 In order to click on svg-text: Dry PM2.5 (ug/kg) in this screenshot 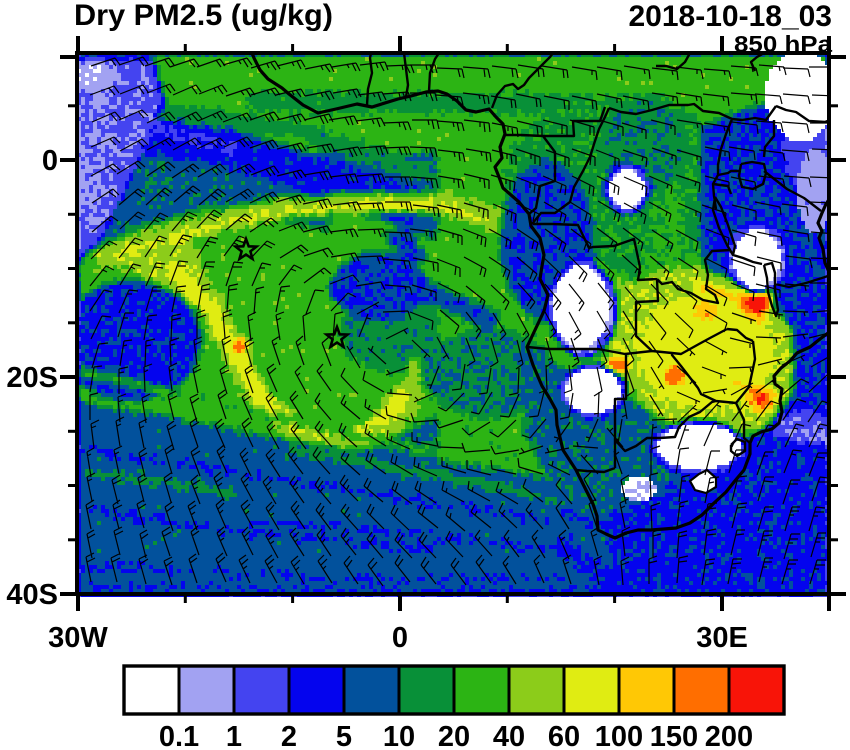, I will do `click(203, 16)`.